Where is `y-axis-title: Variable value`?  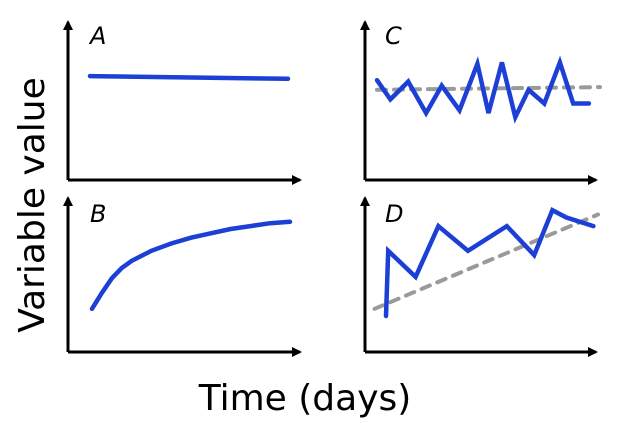 y-axis-title: Variable value is located at coordinates (32, 205).